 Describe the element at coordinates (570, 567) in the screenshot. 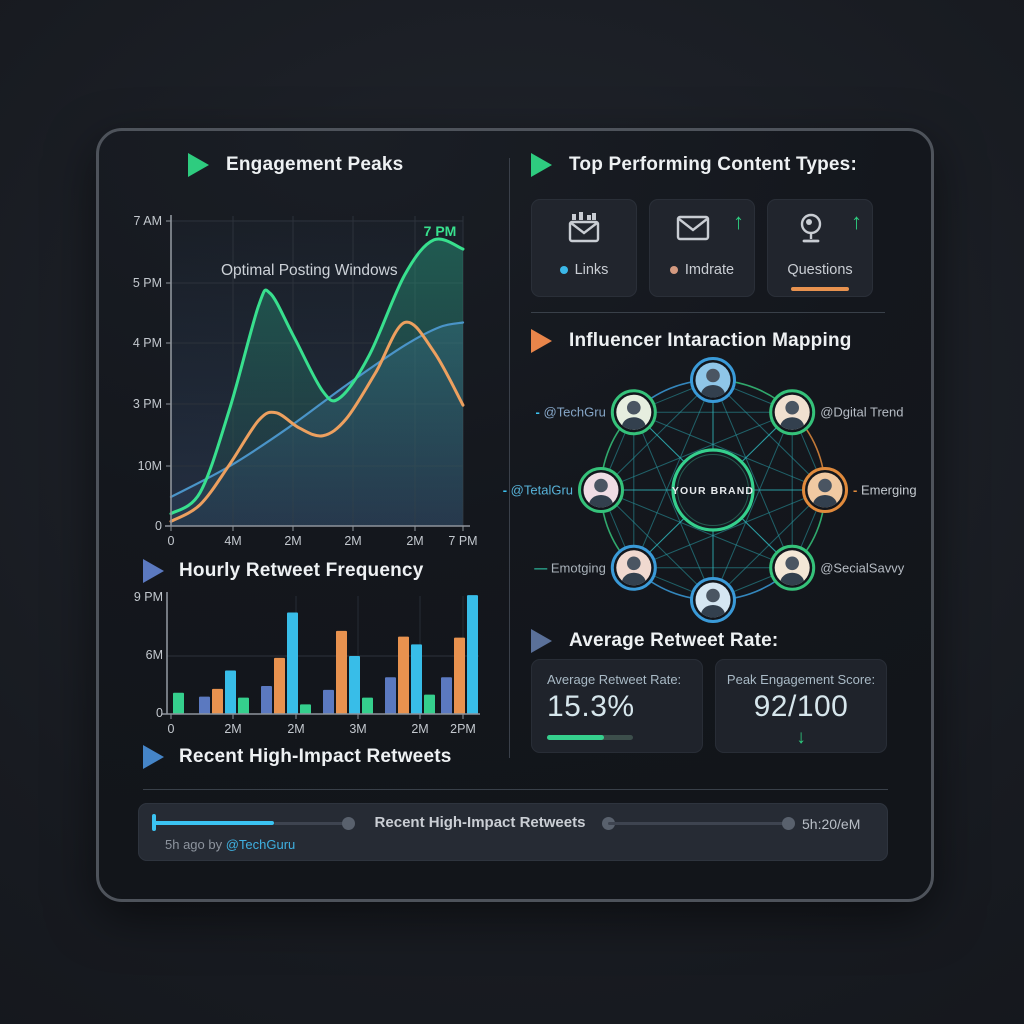

I see `svg-text: — Emotging` at that location.